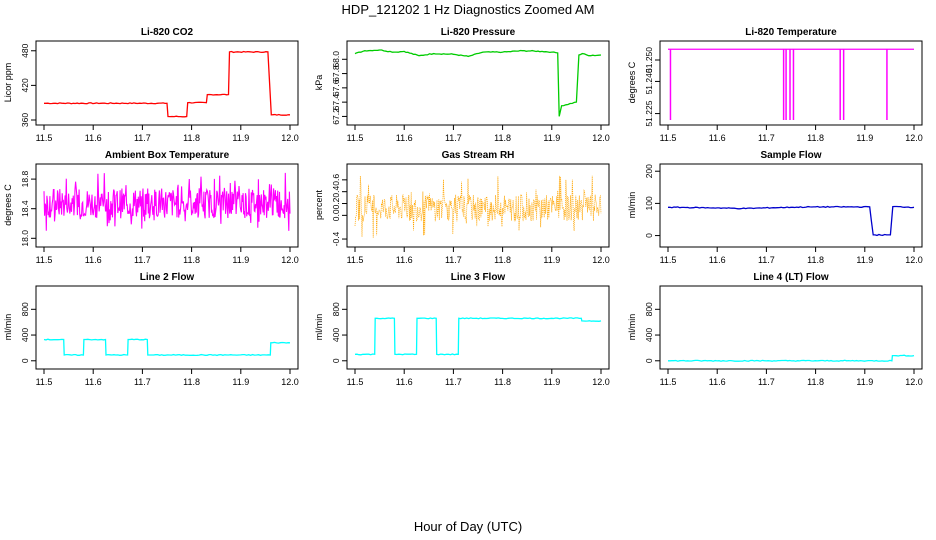 The height and width of the screenshot is (540, 936). Describe the element at coordinates (25, 208) in the screenshot. I see `y-tick-label: 18.4` at that location.